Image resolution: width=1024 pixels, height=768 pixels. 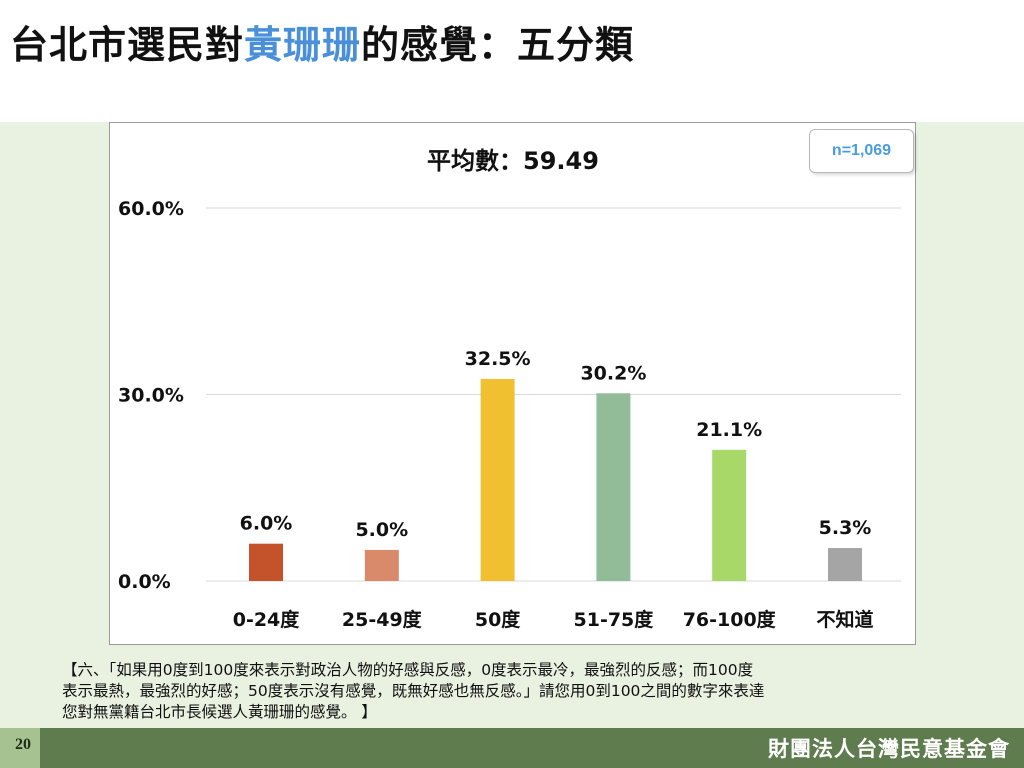 I want to click on y-tick-label: 60.0%, so click(x=151, y=209).